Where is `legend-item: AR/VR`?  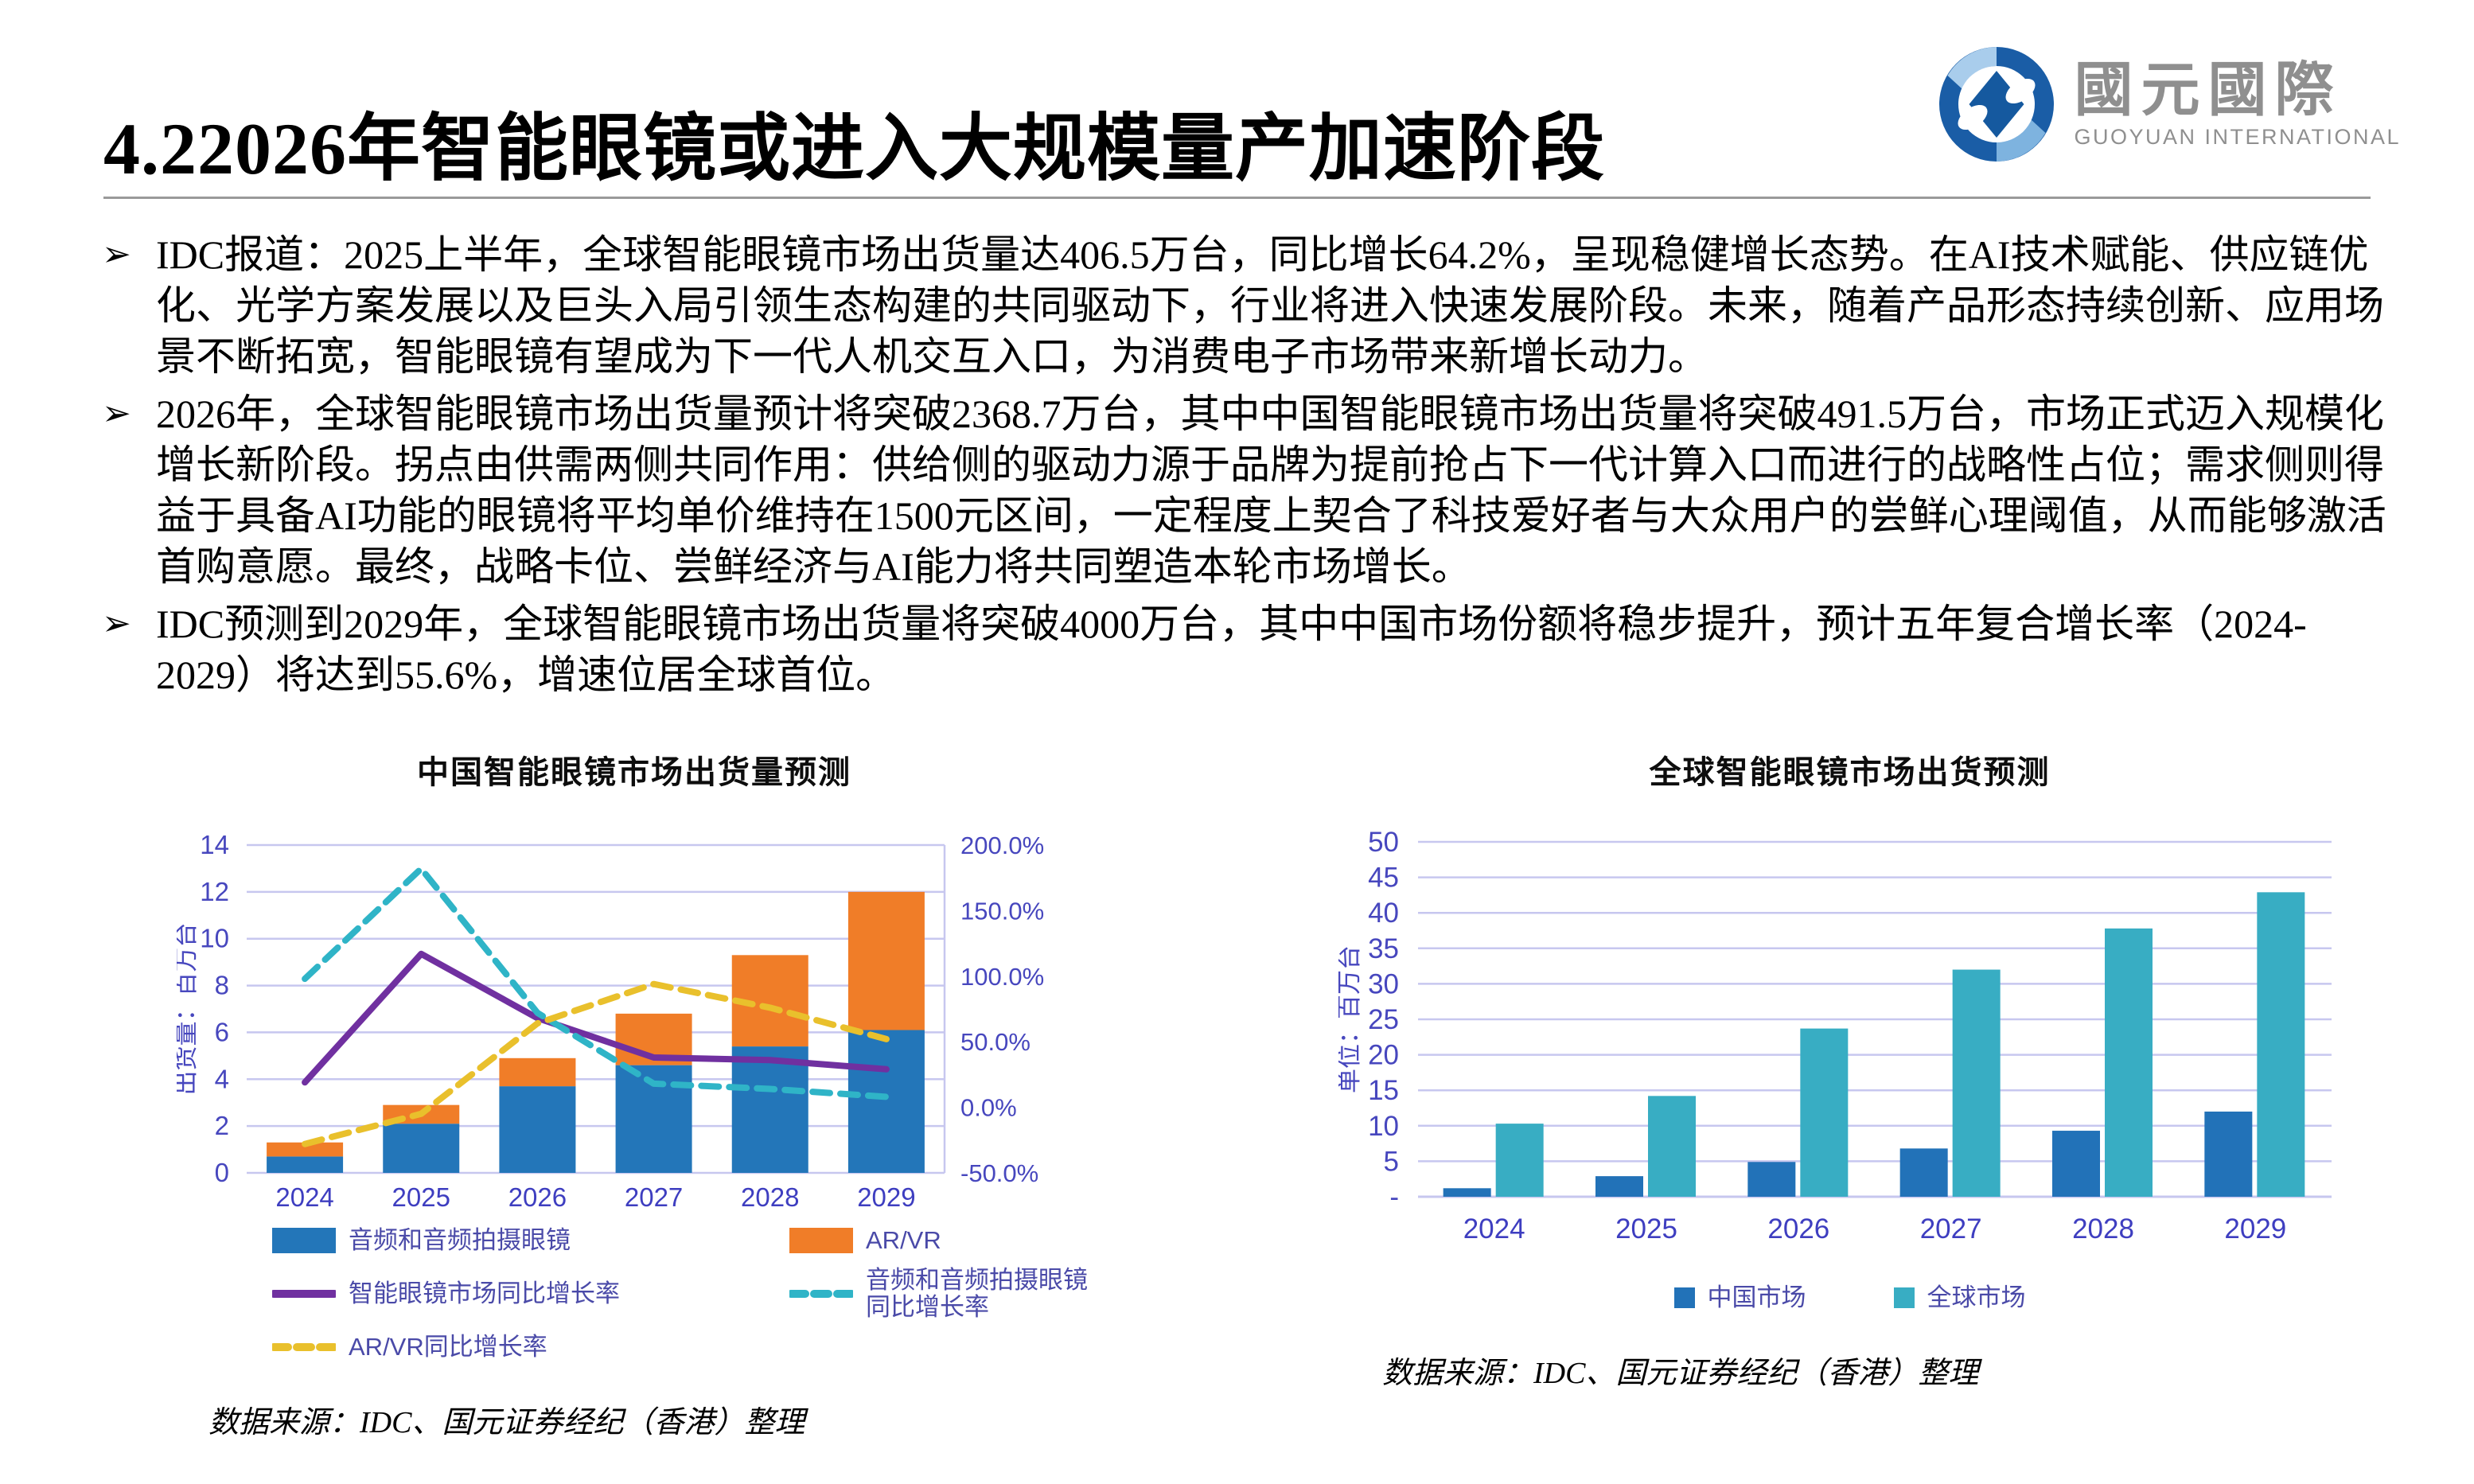
legend-item: AR/VR is located at coordinates (940, 1240).